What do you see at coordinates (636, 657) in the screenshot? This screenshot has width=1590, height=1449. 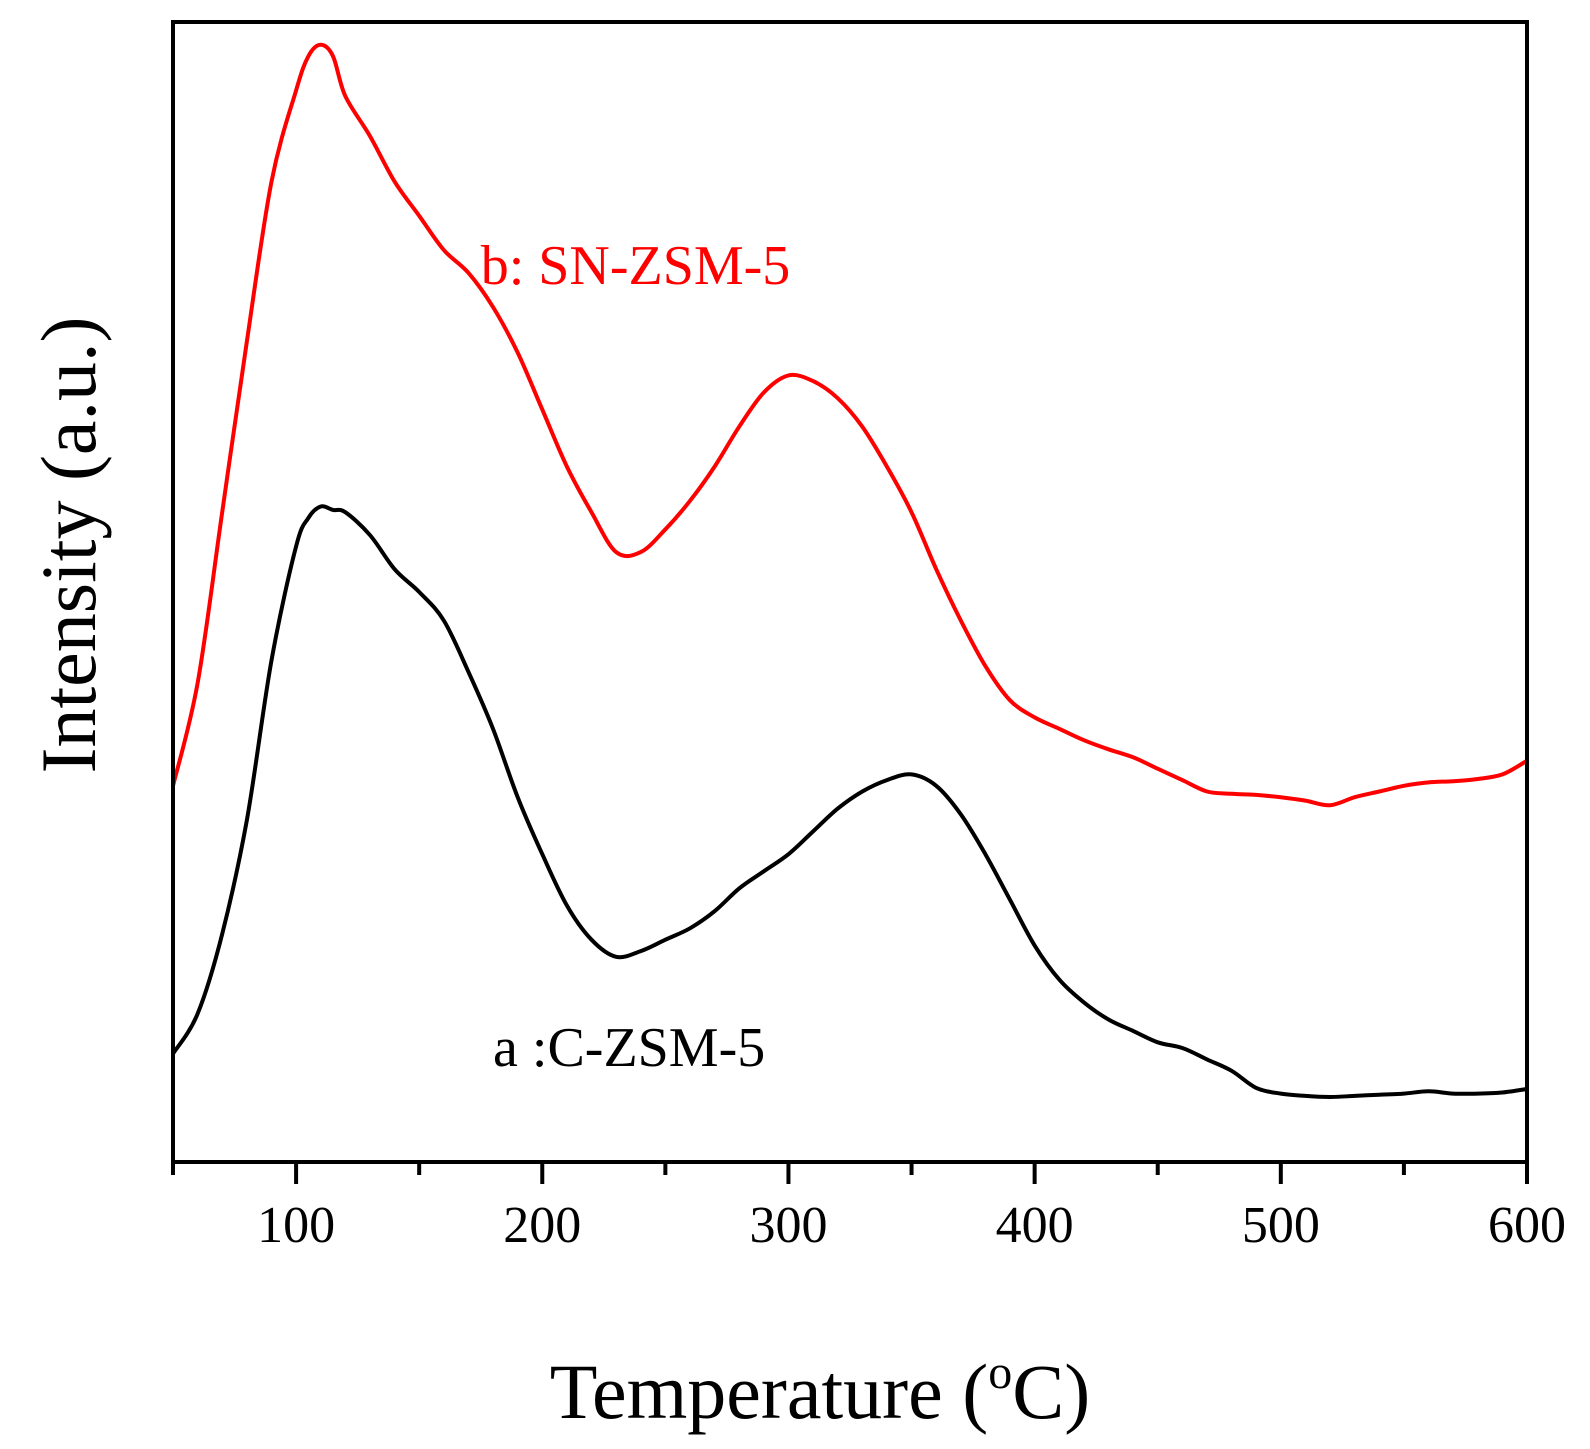 I see `series-labels: a :C-ZSM-5 b: SN-ZSM-5` at bounding box center [636, 657].